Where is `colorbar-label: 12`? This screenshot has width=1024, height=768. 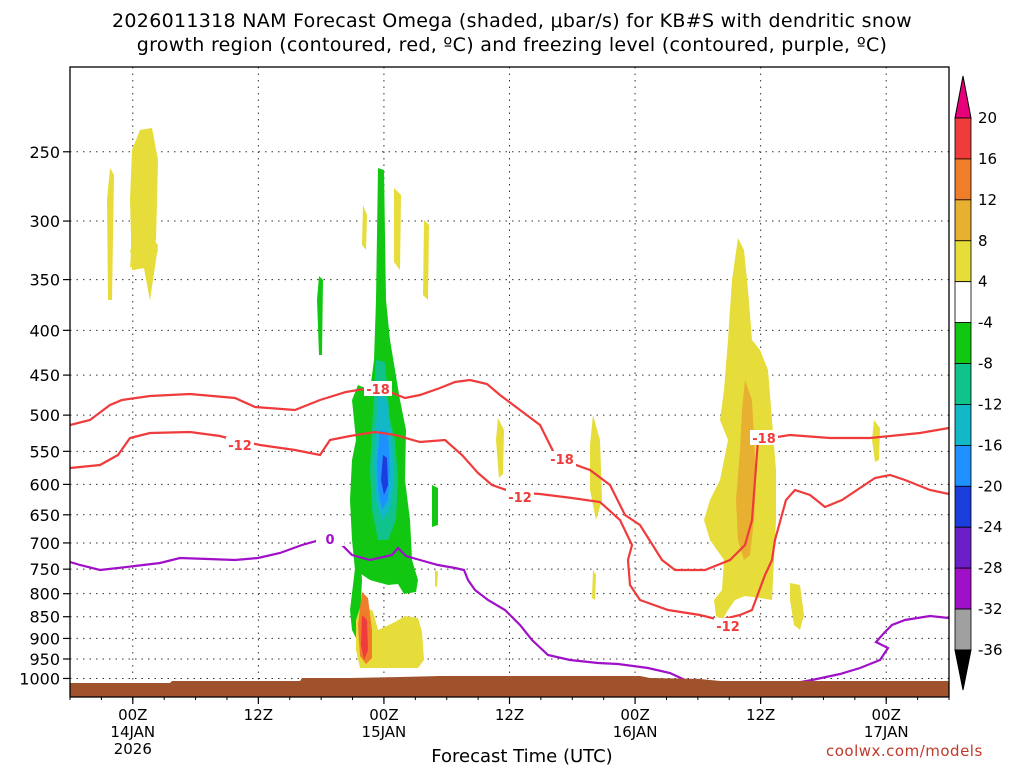
colorbar-label: 12 is located at coordinates (987, 200).